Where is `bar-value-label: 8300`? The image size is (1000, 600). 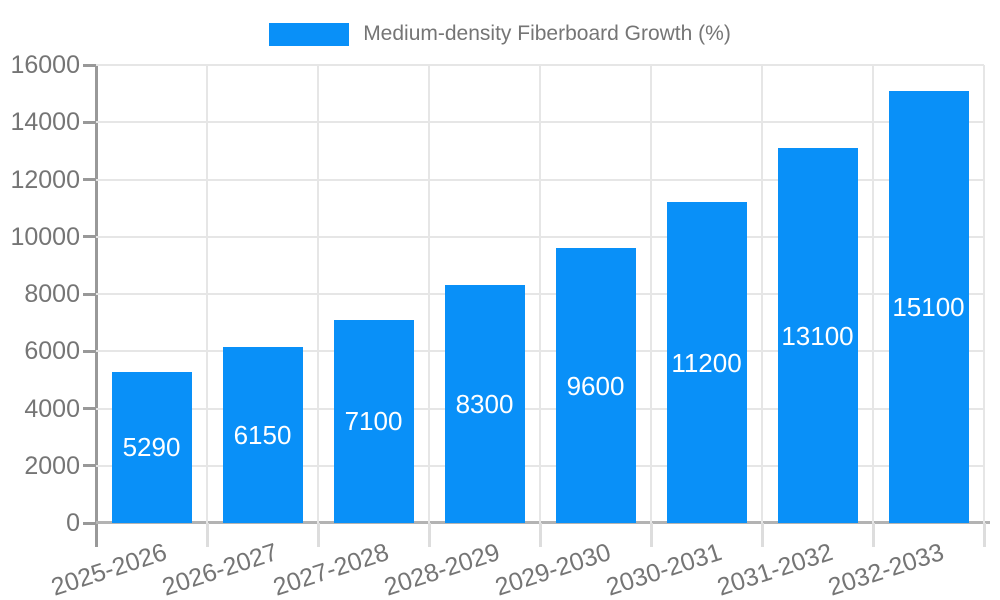 bar-value-label: 8300 is located at coordinates (484, 404).